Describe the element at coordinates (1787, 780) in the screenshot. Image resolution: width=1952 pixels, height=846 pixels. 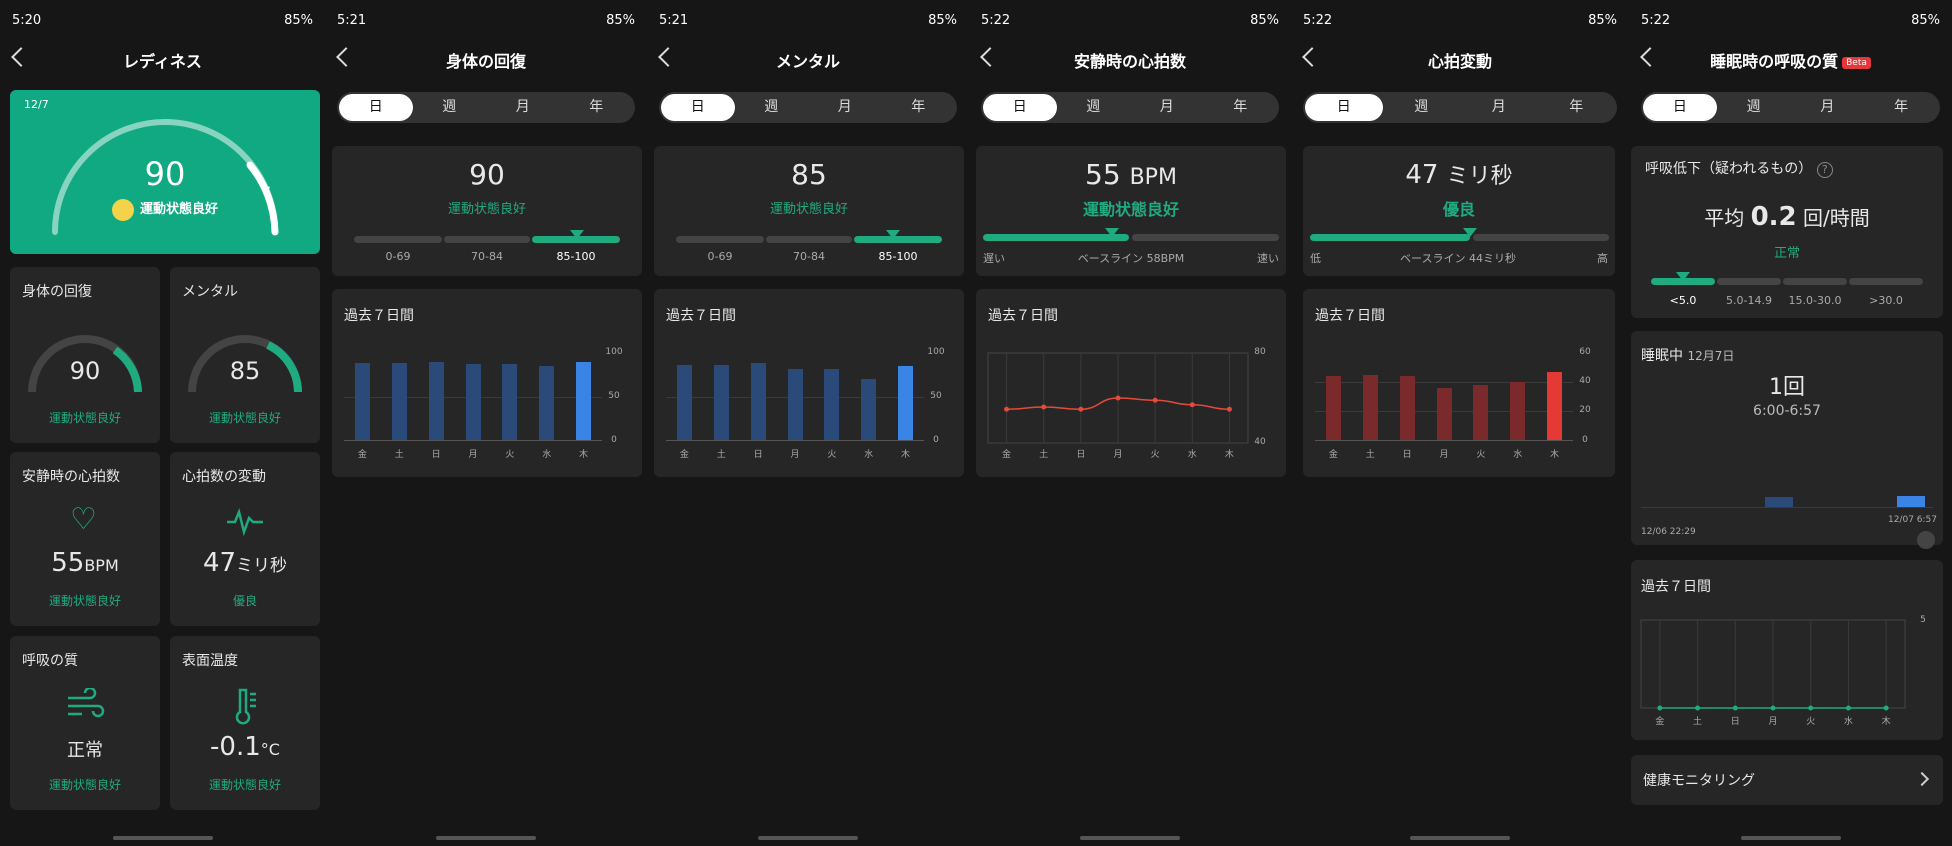
I see `health-monitoring-link: 健康モニタリング` at that location.